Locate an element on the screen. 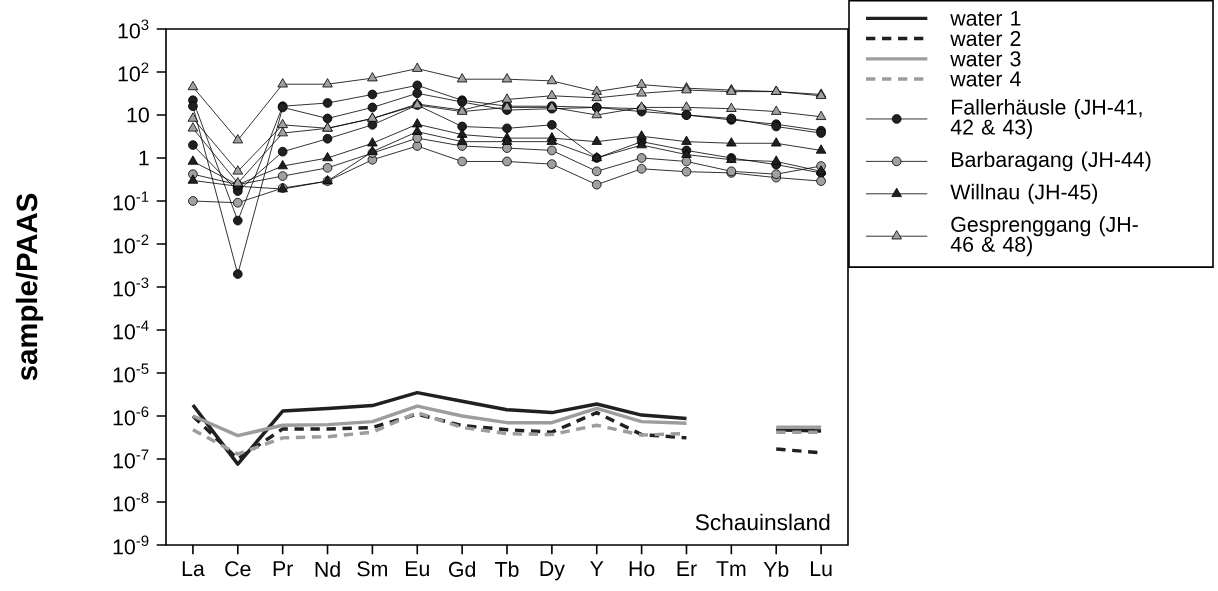 Image resolution: width=1218 pixels, height=591 pixels. x-tick-label: Y is located at coordinates (597, 568).